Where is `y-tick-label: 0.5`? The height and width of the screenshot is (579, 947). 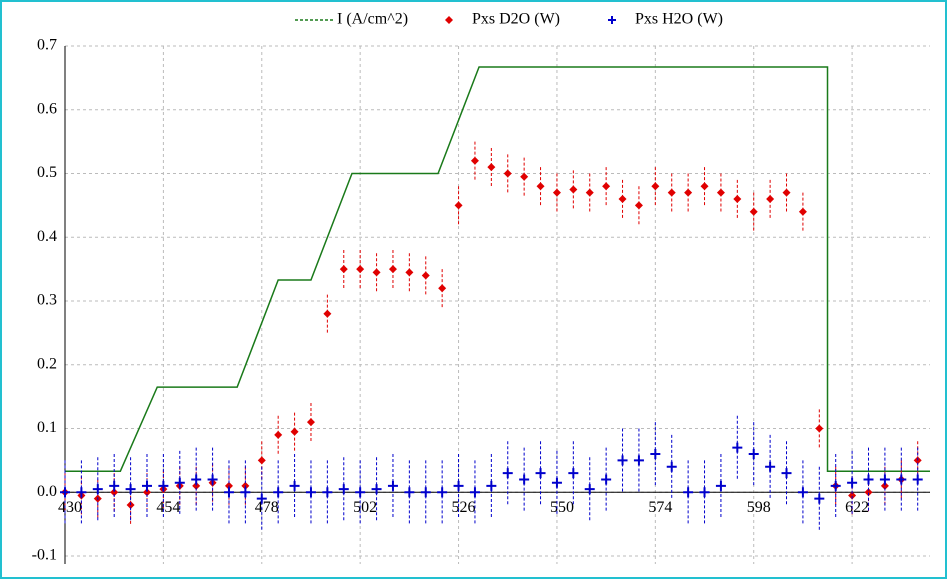 y-tick-label: 0.5 is located at coordinates (47, 172).